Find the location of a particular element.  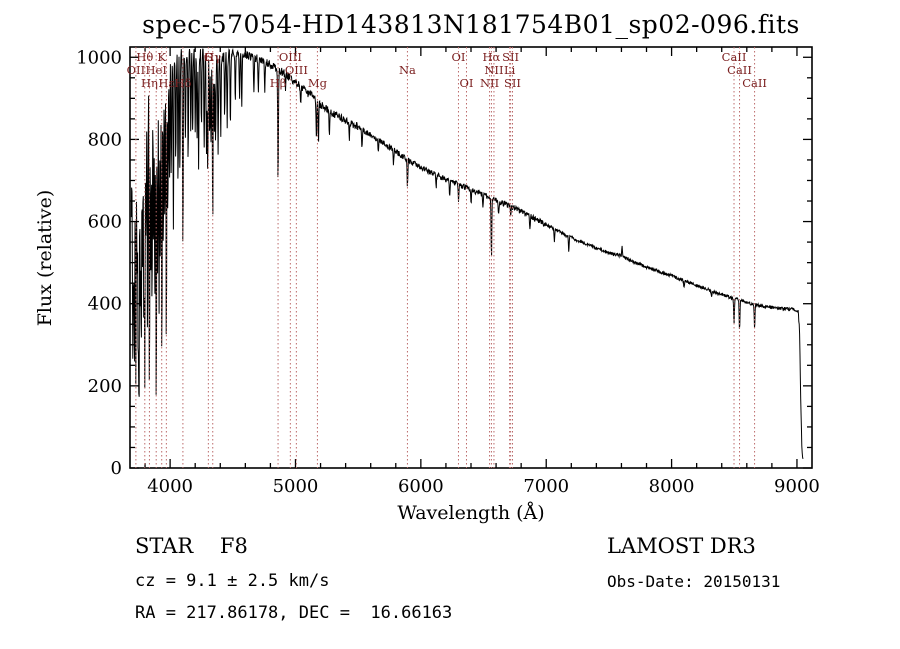

svg-text: Hβ is located at coordinates (278, 83).